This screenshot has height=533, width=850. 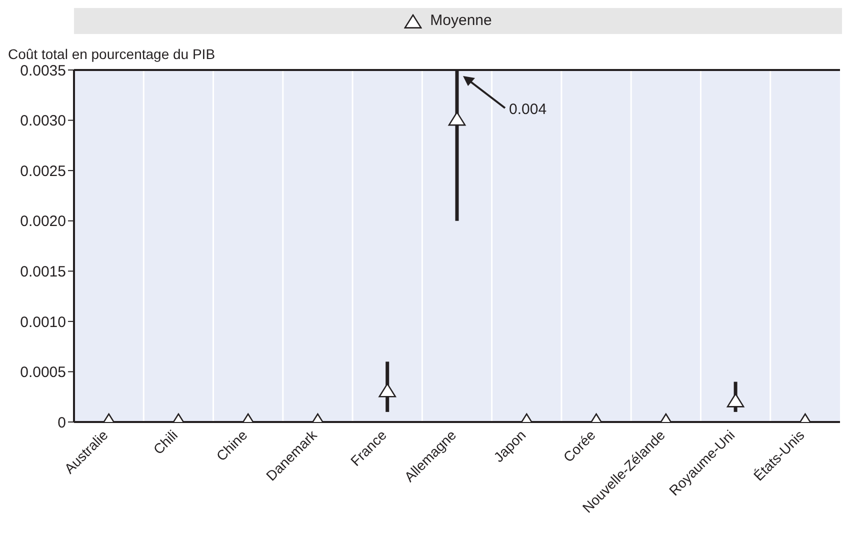 I want to click on annotation: 0.004, so click(x=528, y=109).